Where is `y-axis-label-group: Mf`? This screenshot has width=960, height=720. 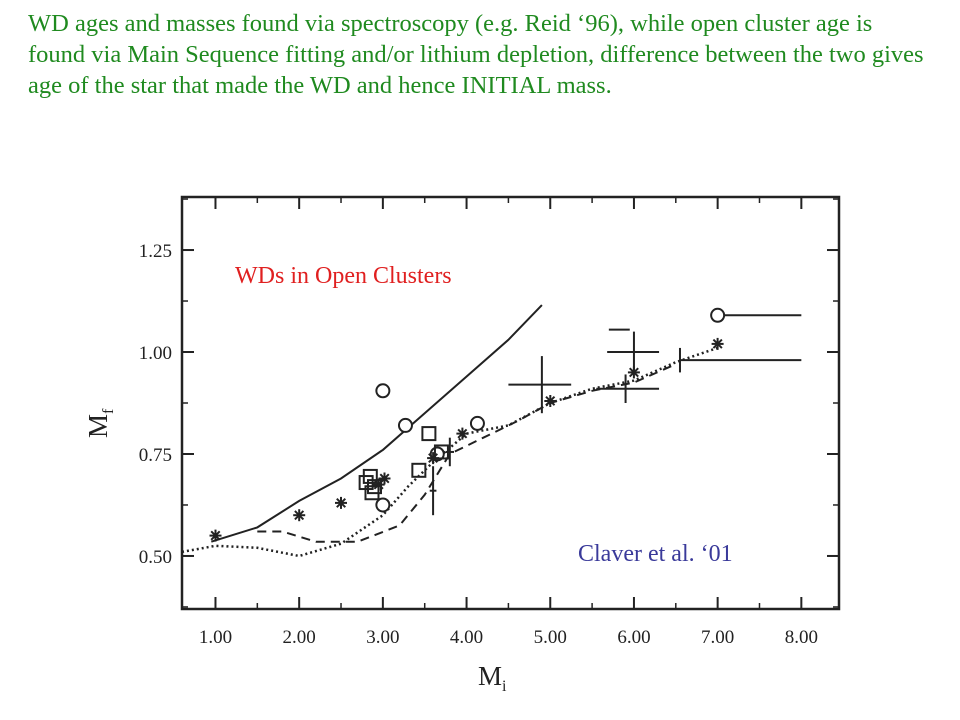
y-axis-label-group: Mf is located at coordinates (100, 423).